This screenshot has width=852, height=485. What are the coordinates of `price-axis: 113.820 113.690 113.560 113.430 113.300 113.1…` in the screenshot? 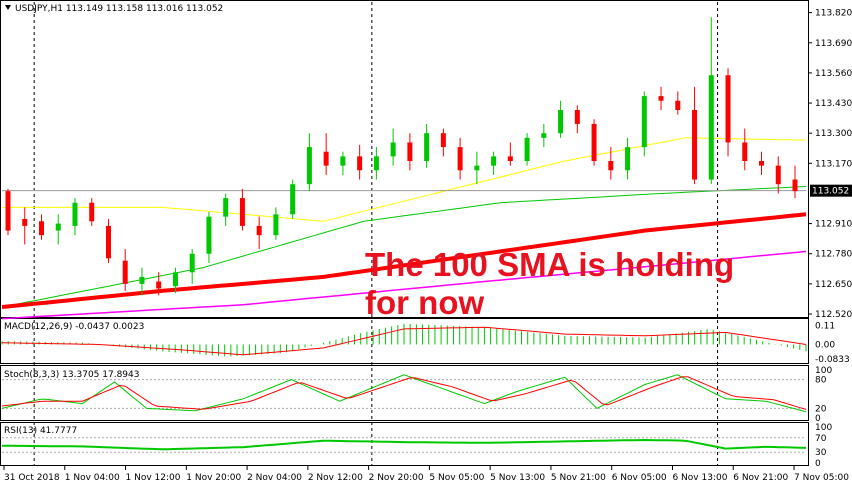 It's located at (830, 164).